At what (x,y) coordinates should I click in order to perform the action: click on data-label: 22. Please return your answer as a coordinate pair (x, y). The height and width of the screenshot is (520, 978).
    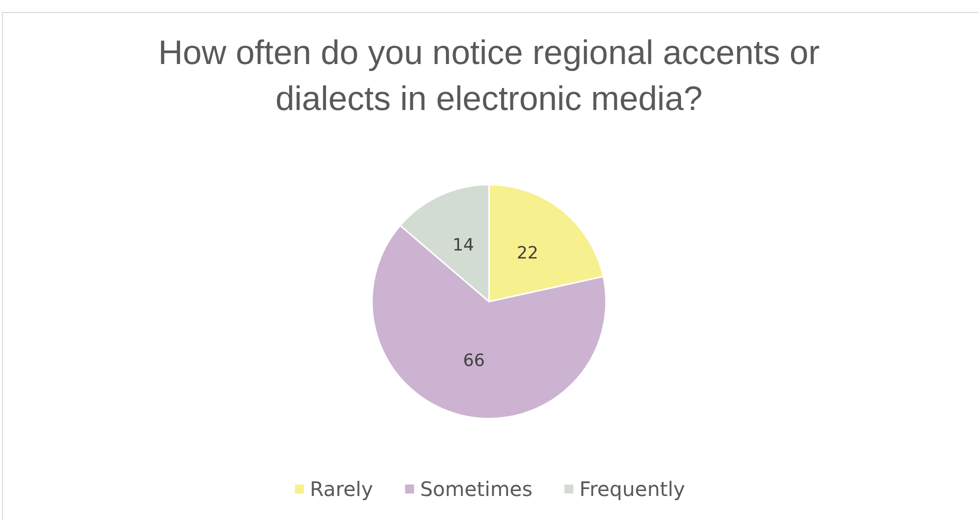
    Looking at the image, I should click on (527, 254).